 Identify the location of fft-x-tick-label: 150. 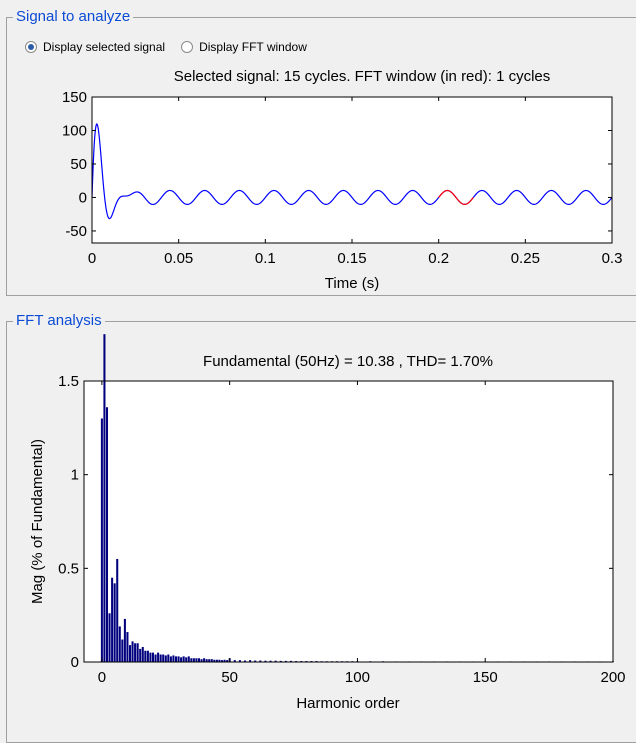
(485, 677).